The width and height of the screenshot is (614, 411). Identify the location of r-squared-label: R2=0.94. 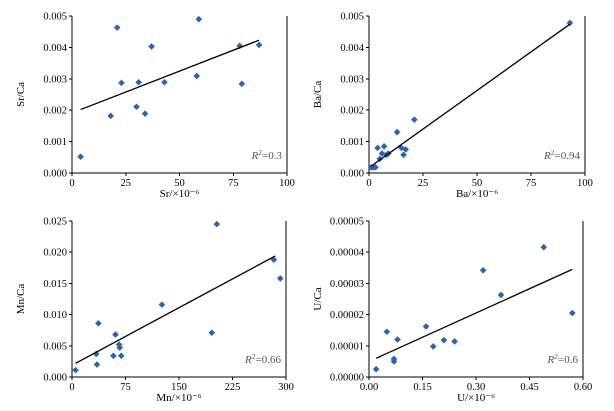
(561, 155).